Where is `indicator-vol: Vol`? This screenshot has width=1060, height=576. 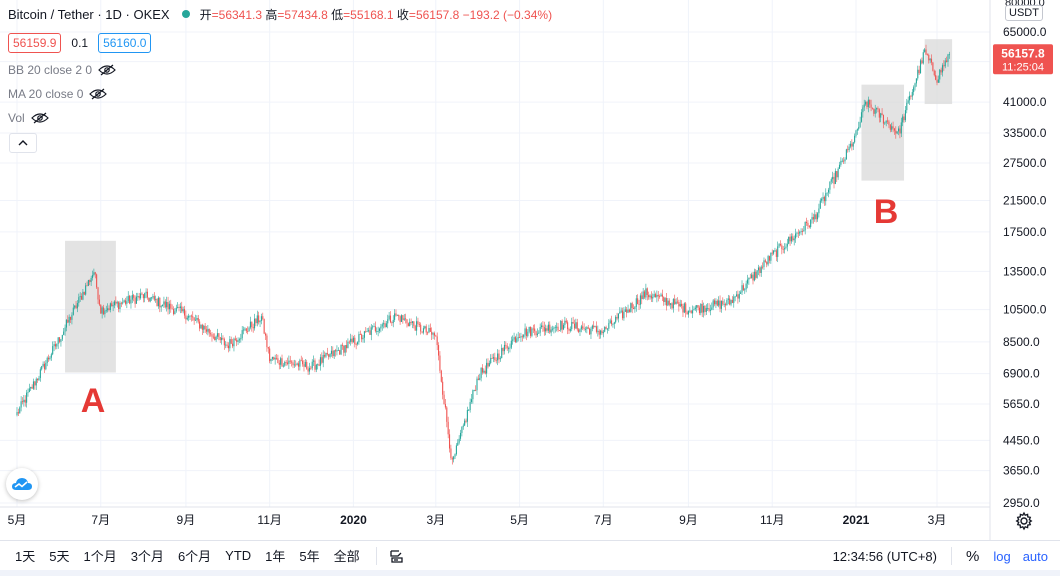 indicator-vol: Vol is located at coordinates (28, 118).